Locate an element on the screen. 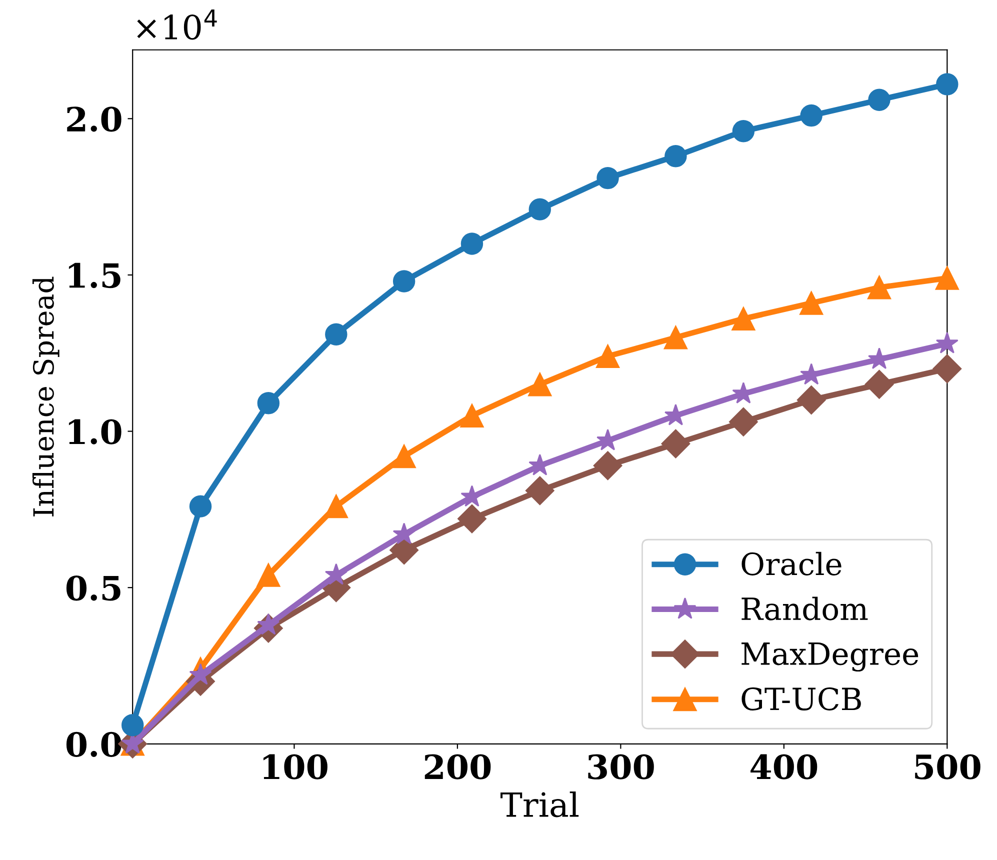  x-axis-title: Trial is located at coordinates (539, 804).